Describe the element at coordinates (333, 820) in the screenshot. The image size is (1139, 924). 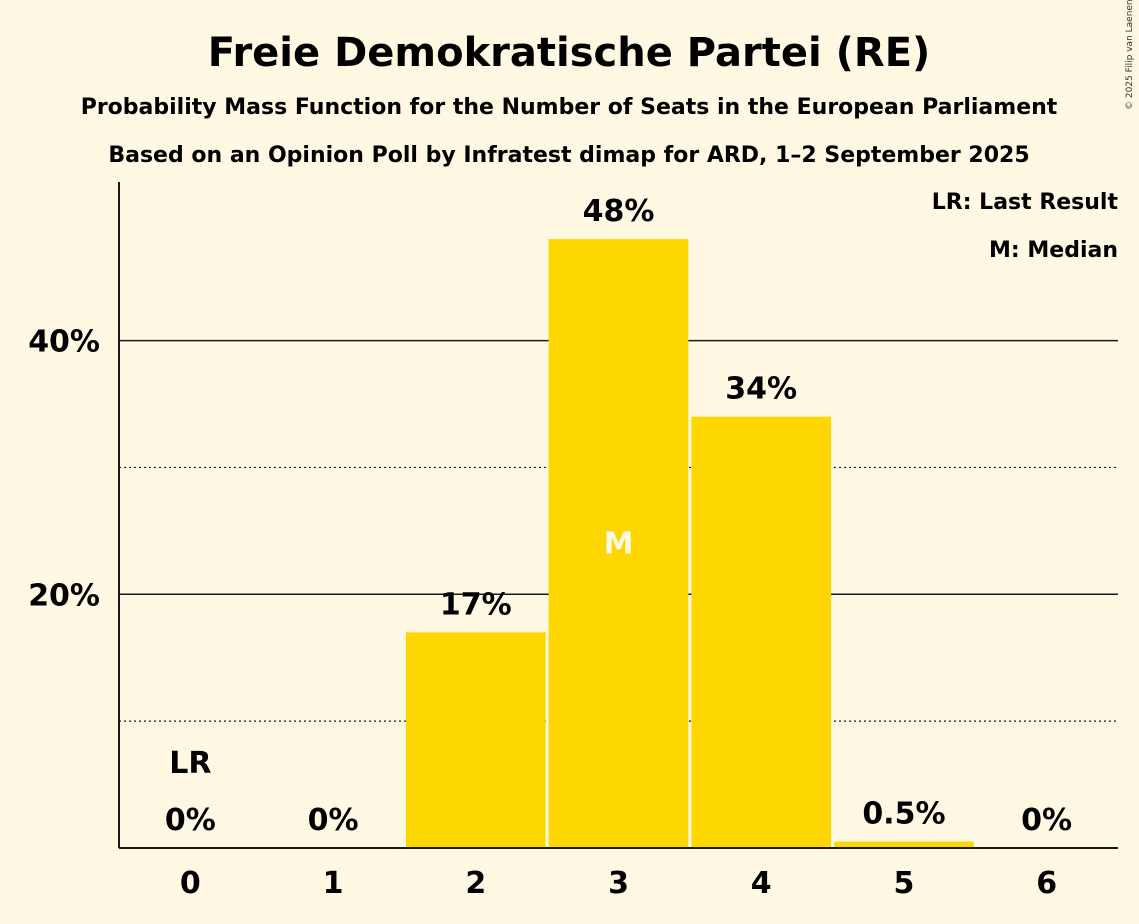
I see `value-label-1: 0%` at that location.